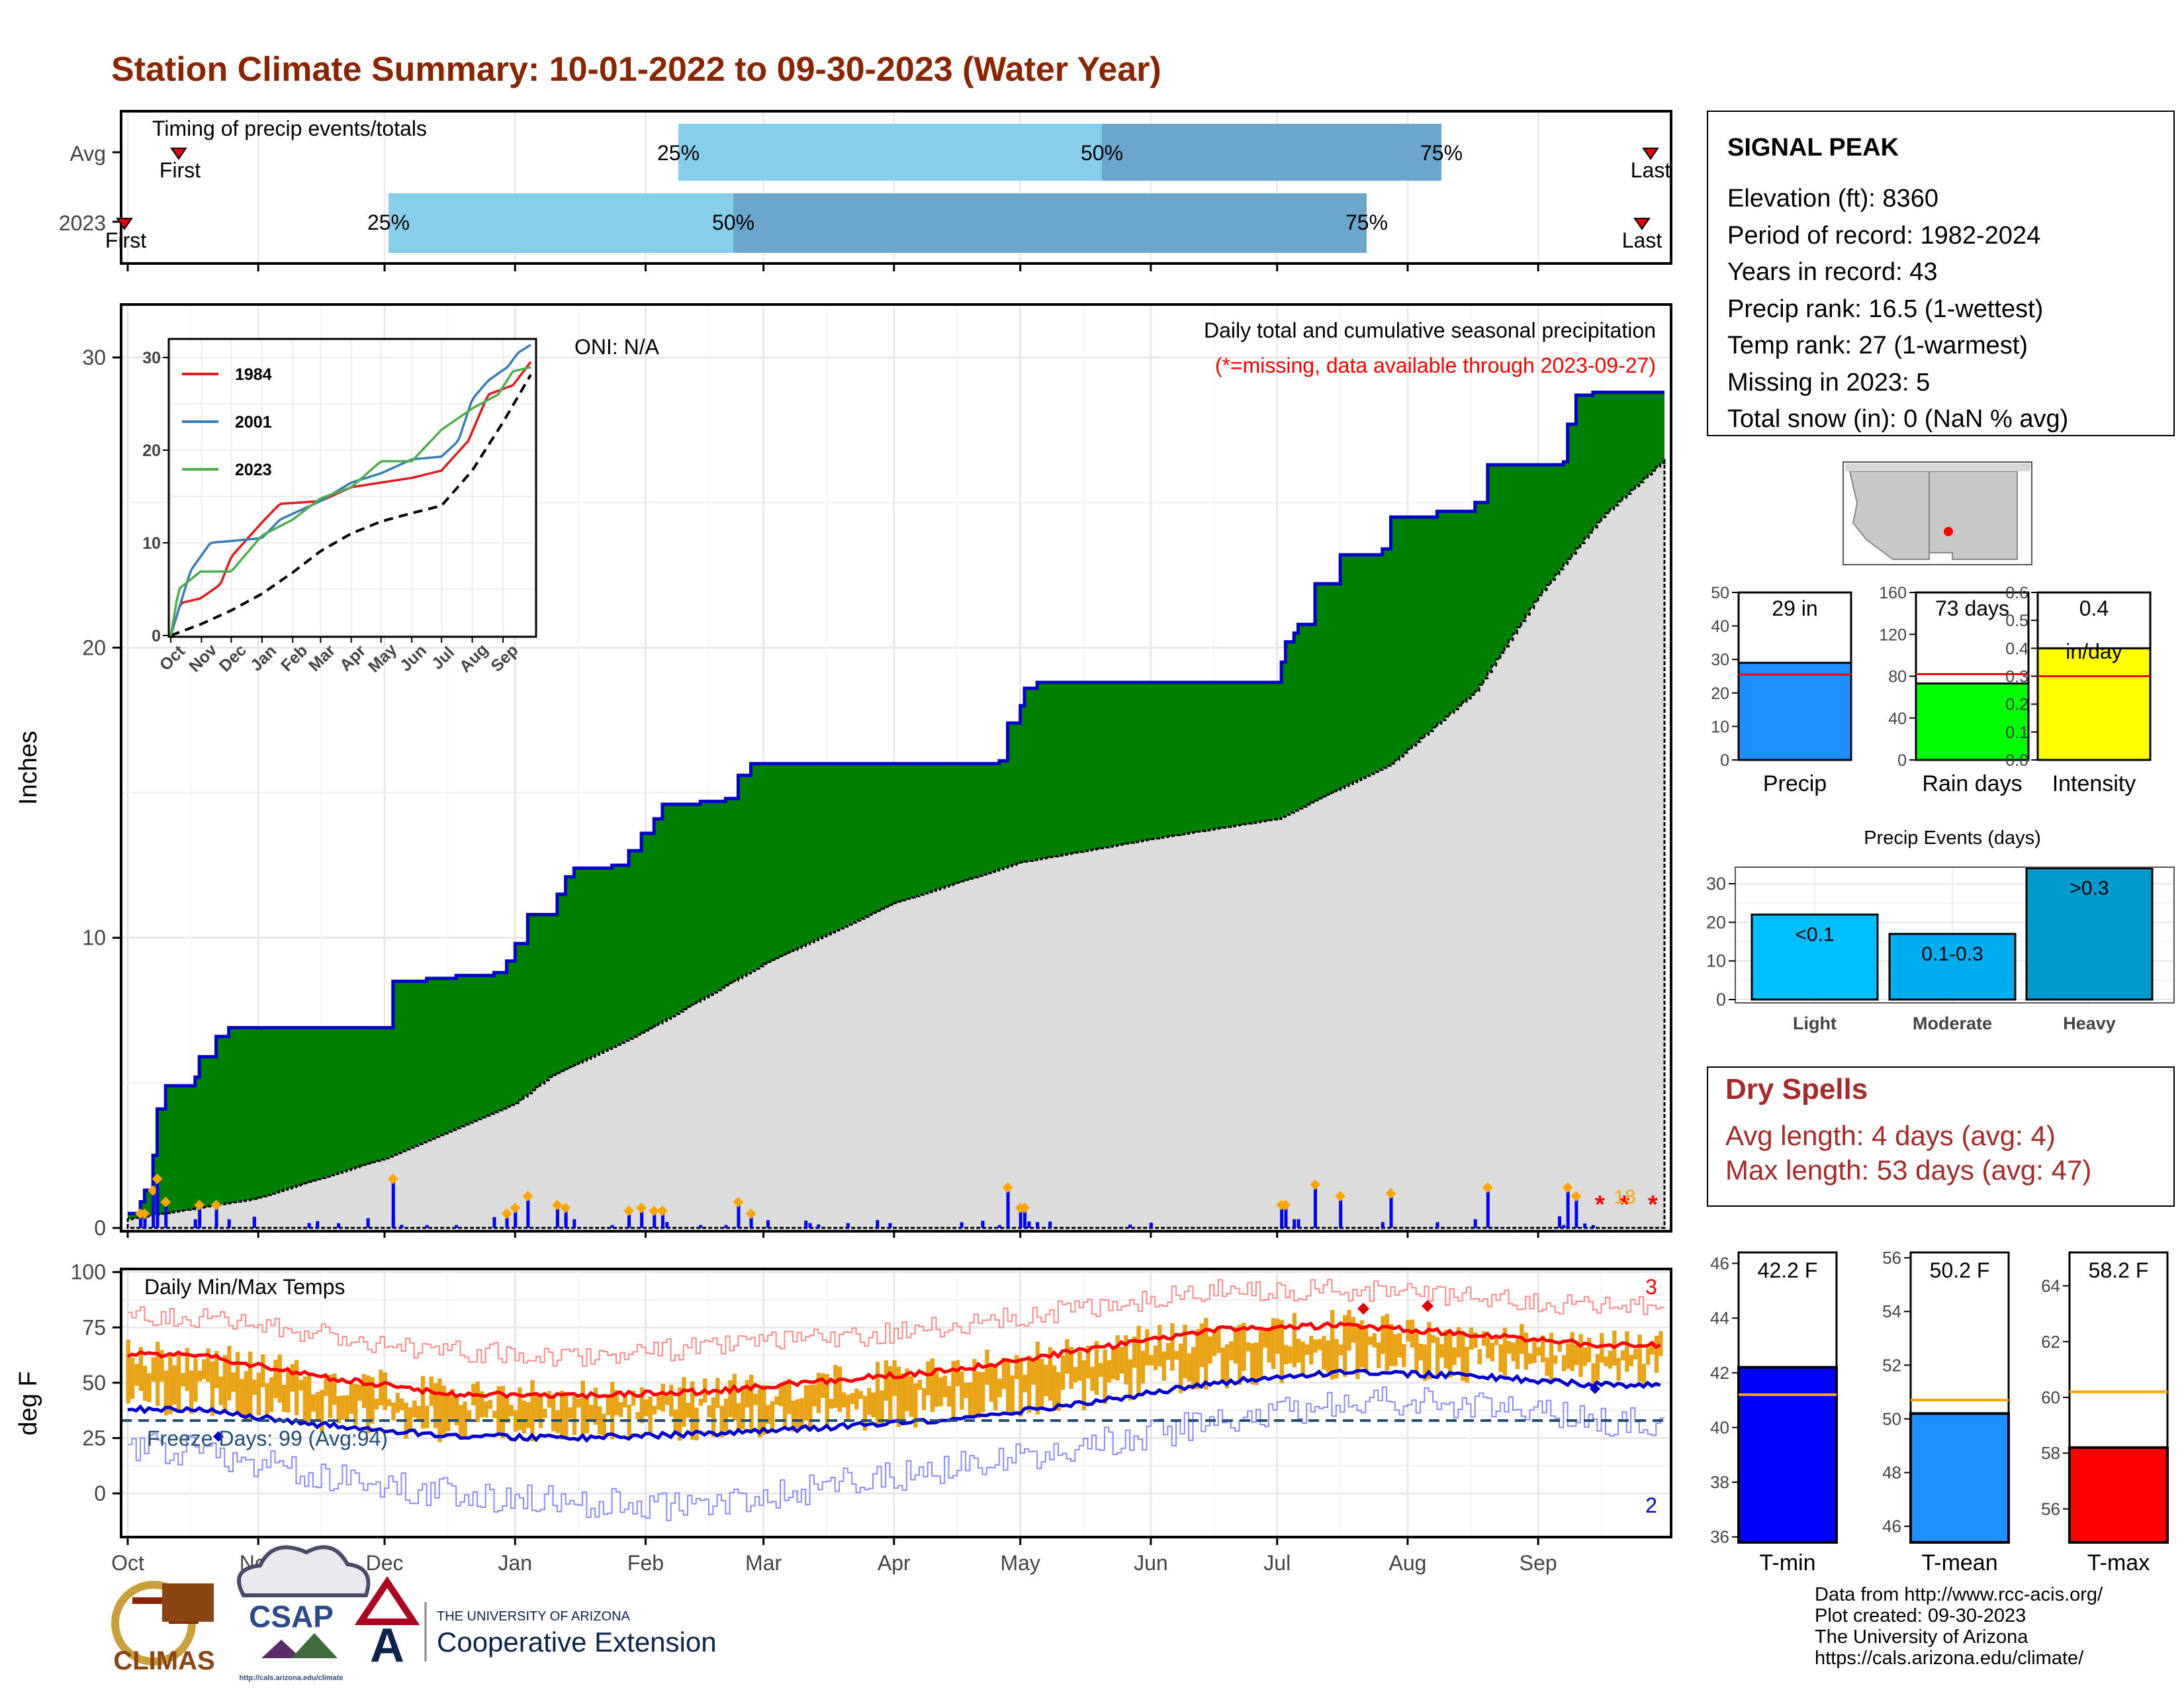 This screenshot has width=2184, height=1688. Describe the element at coordinates (1891, 1473) in the screenshot. I see `temp-summary-y-tick-label: 48` at that location.